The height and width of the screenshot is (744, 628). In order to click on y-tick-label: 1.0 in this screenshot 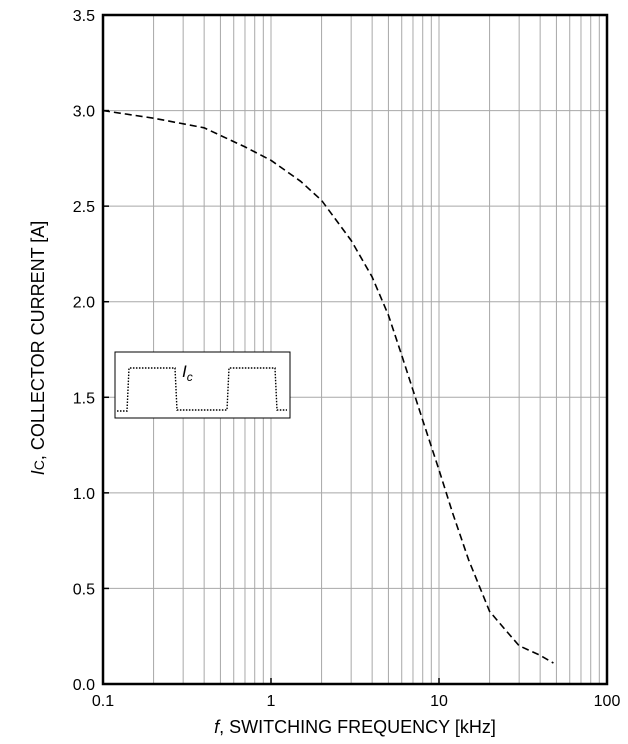, I will do `click(84, 494)`.